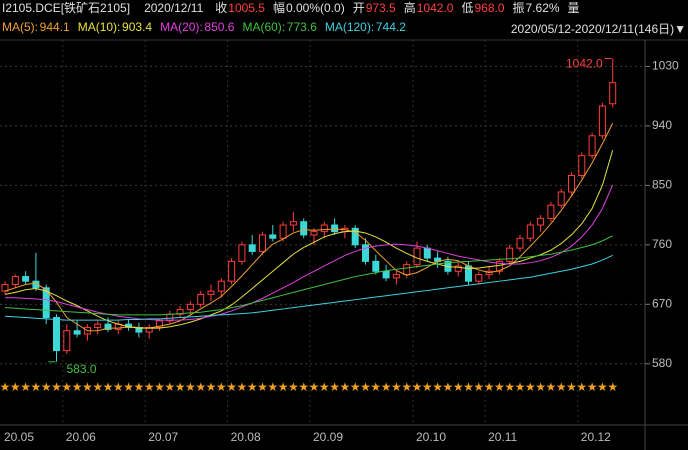 Image resolution: width=688 pixels, height=450 pixels. I want to click on y-tick-label: 670, so click(662, 303).